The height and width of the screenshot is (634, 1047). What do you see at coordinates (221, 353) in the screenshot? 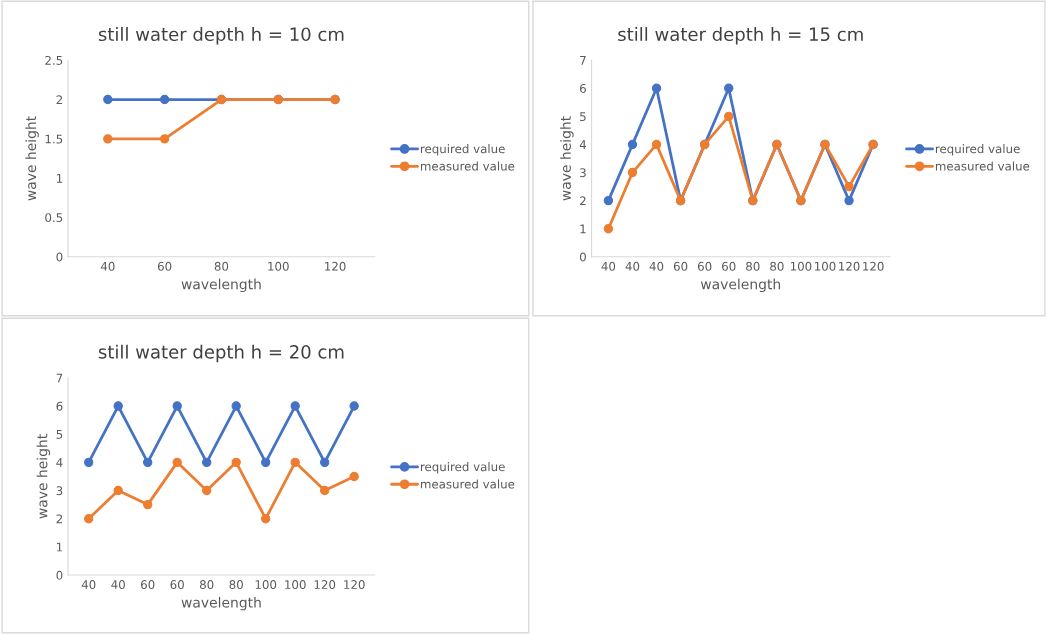
I see `chart-title: still water depth h = 20 cm` at bounding box center [221, 353].